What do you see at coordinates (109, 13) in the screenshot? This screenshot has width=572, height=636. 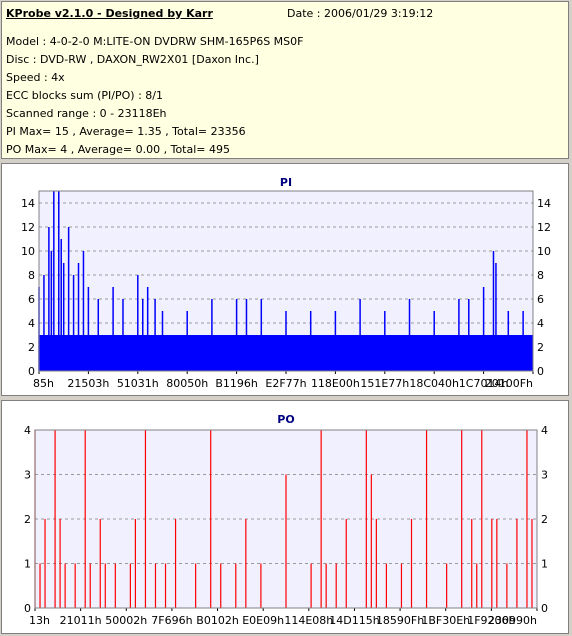 I see `app-title: KProbe v2.1.0 - Designed by Karr` at bounding box center [109, 13].